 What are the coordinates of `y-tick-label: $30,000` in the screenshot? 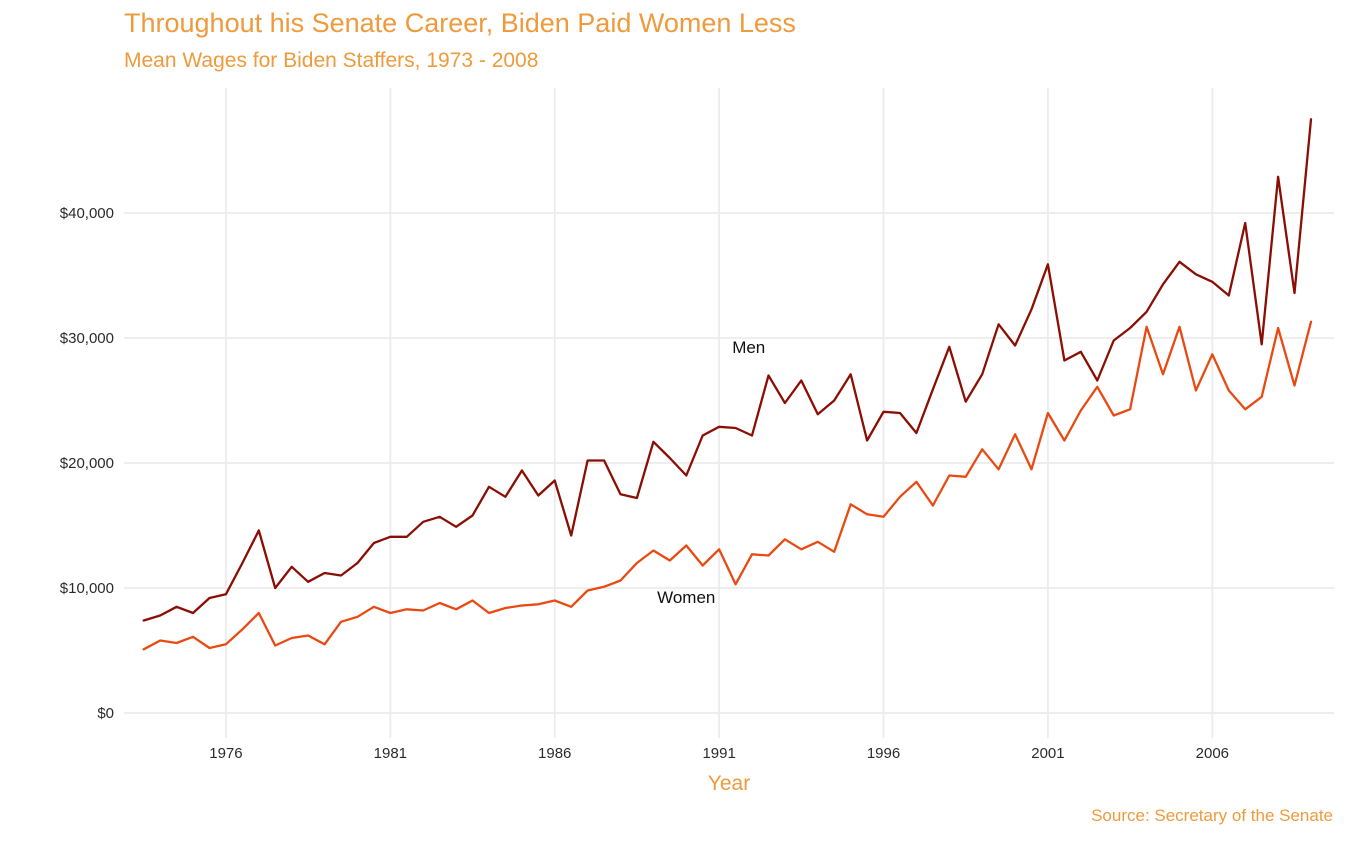 It's located at (87, 338).